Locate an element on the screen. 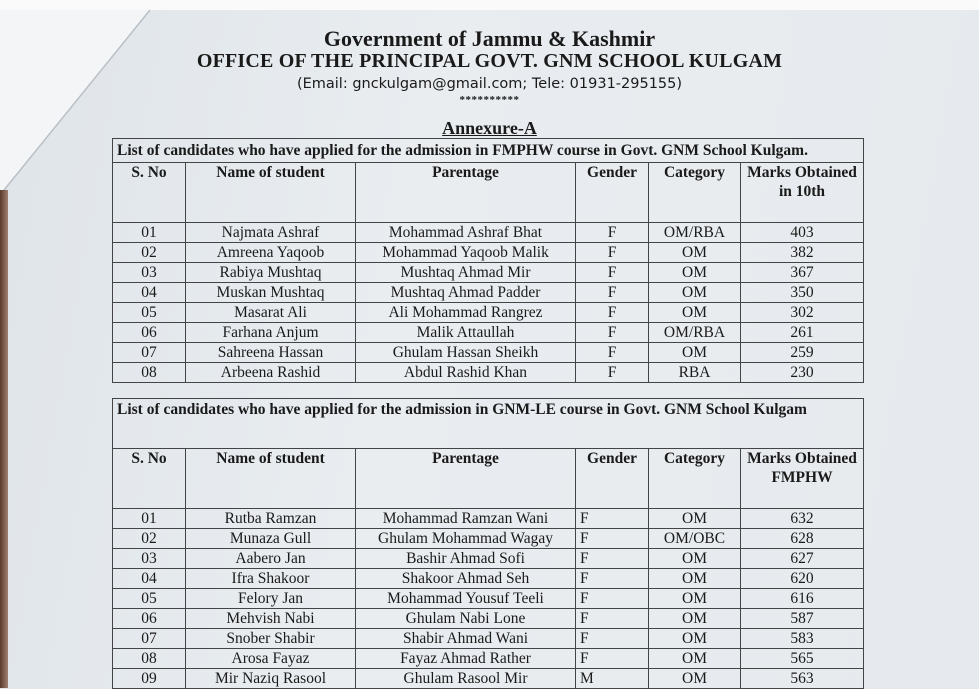 The image size is (979, 689). column-header: Category is located at coordinates (694, 192).